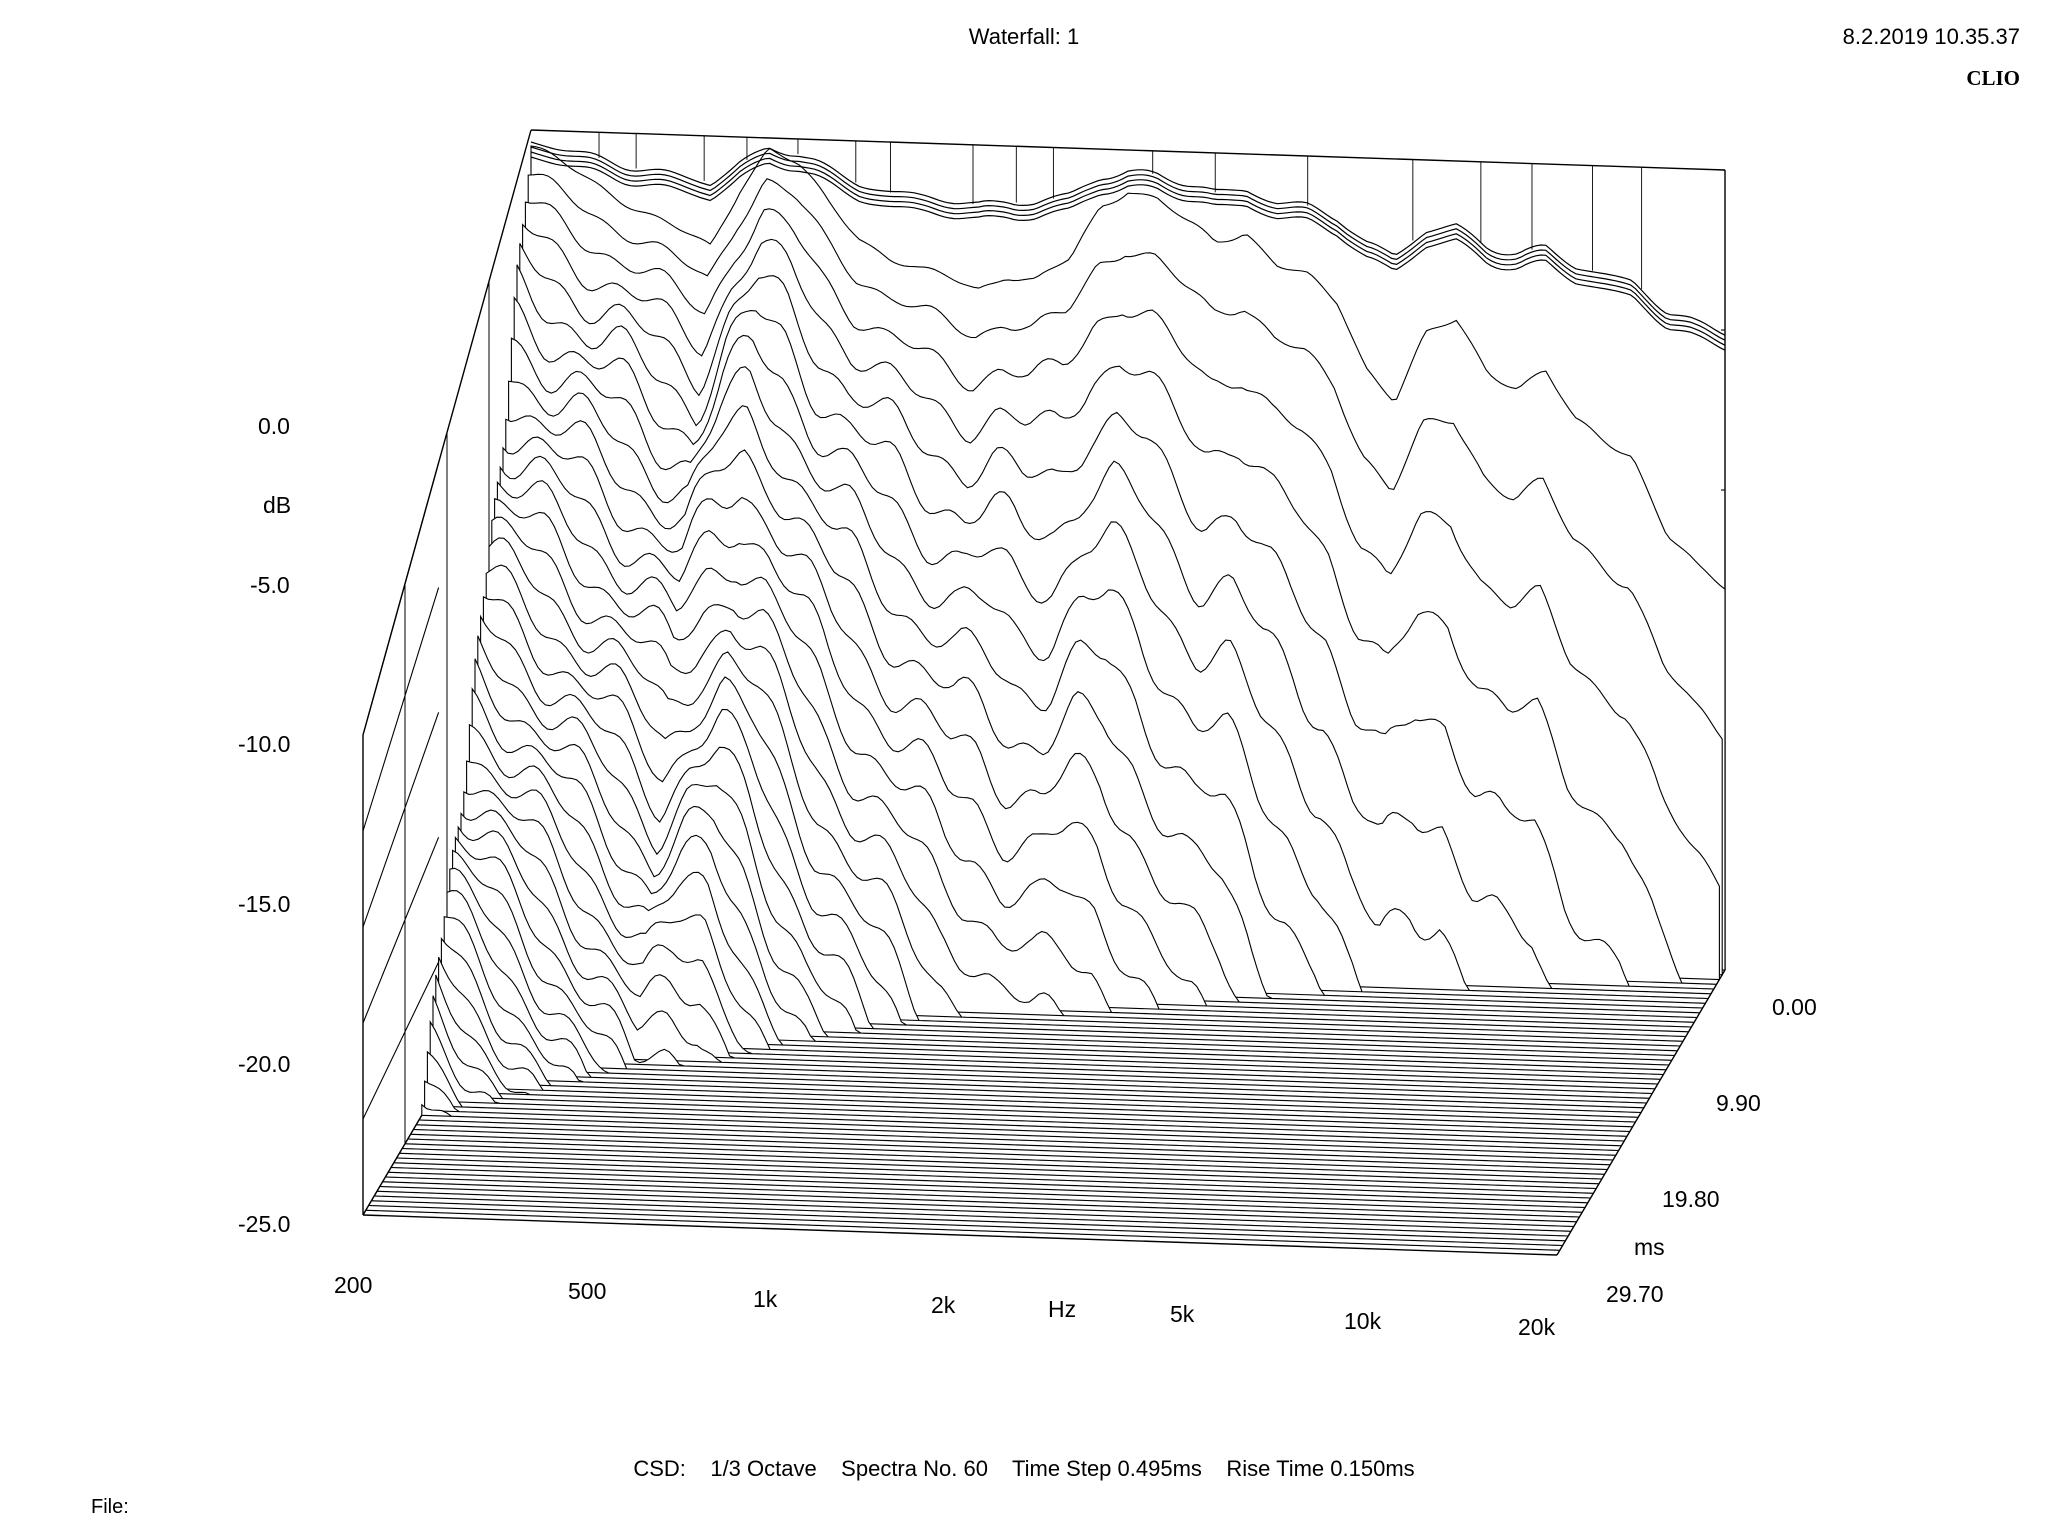  What do you see at coordinates (1649, 1247) in the screenshot?
I see `z-axis-label: ms` at bounding box center [1649, 1247].